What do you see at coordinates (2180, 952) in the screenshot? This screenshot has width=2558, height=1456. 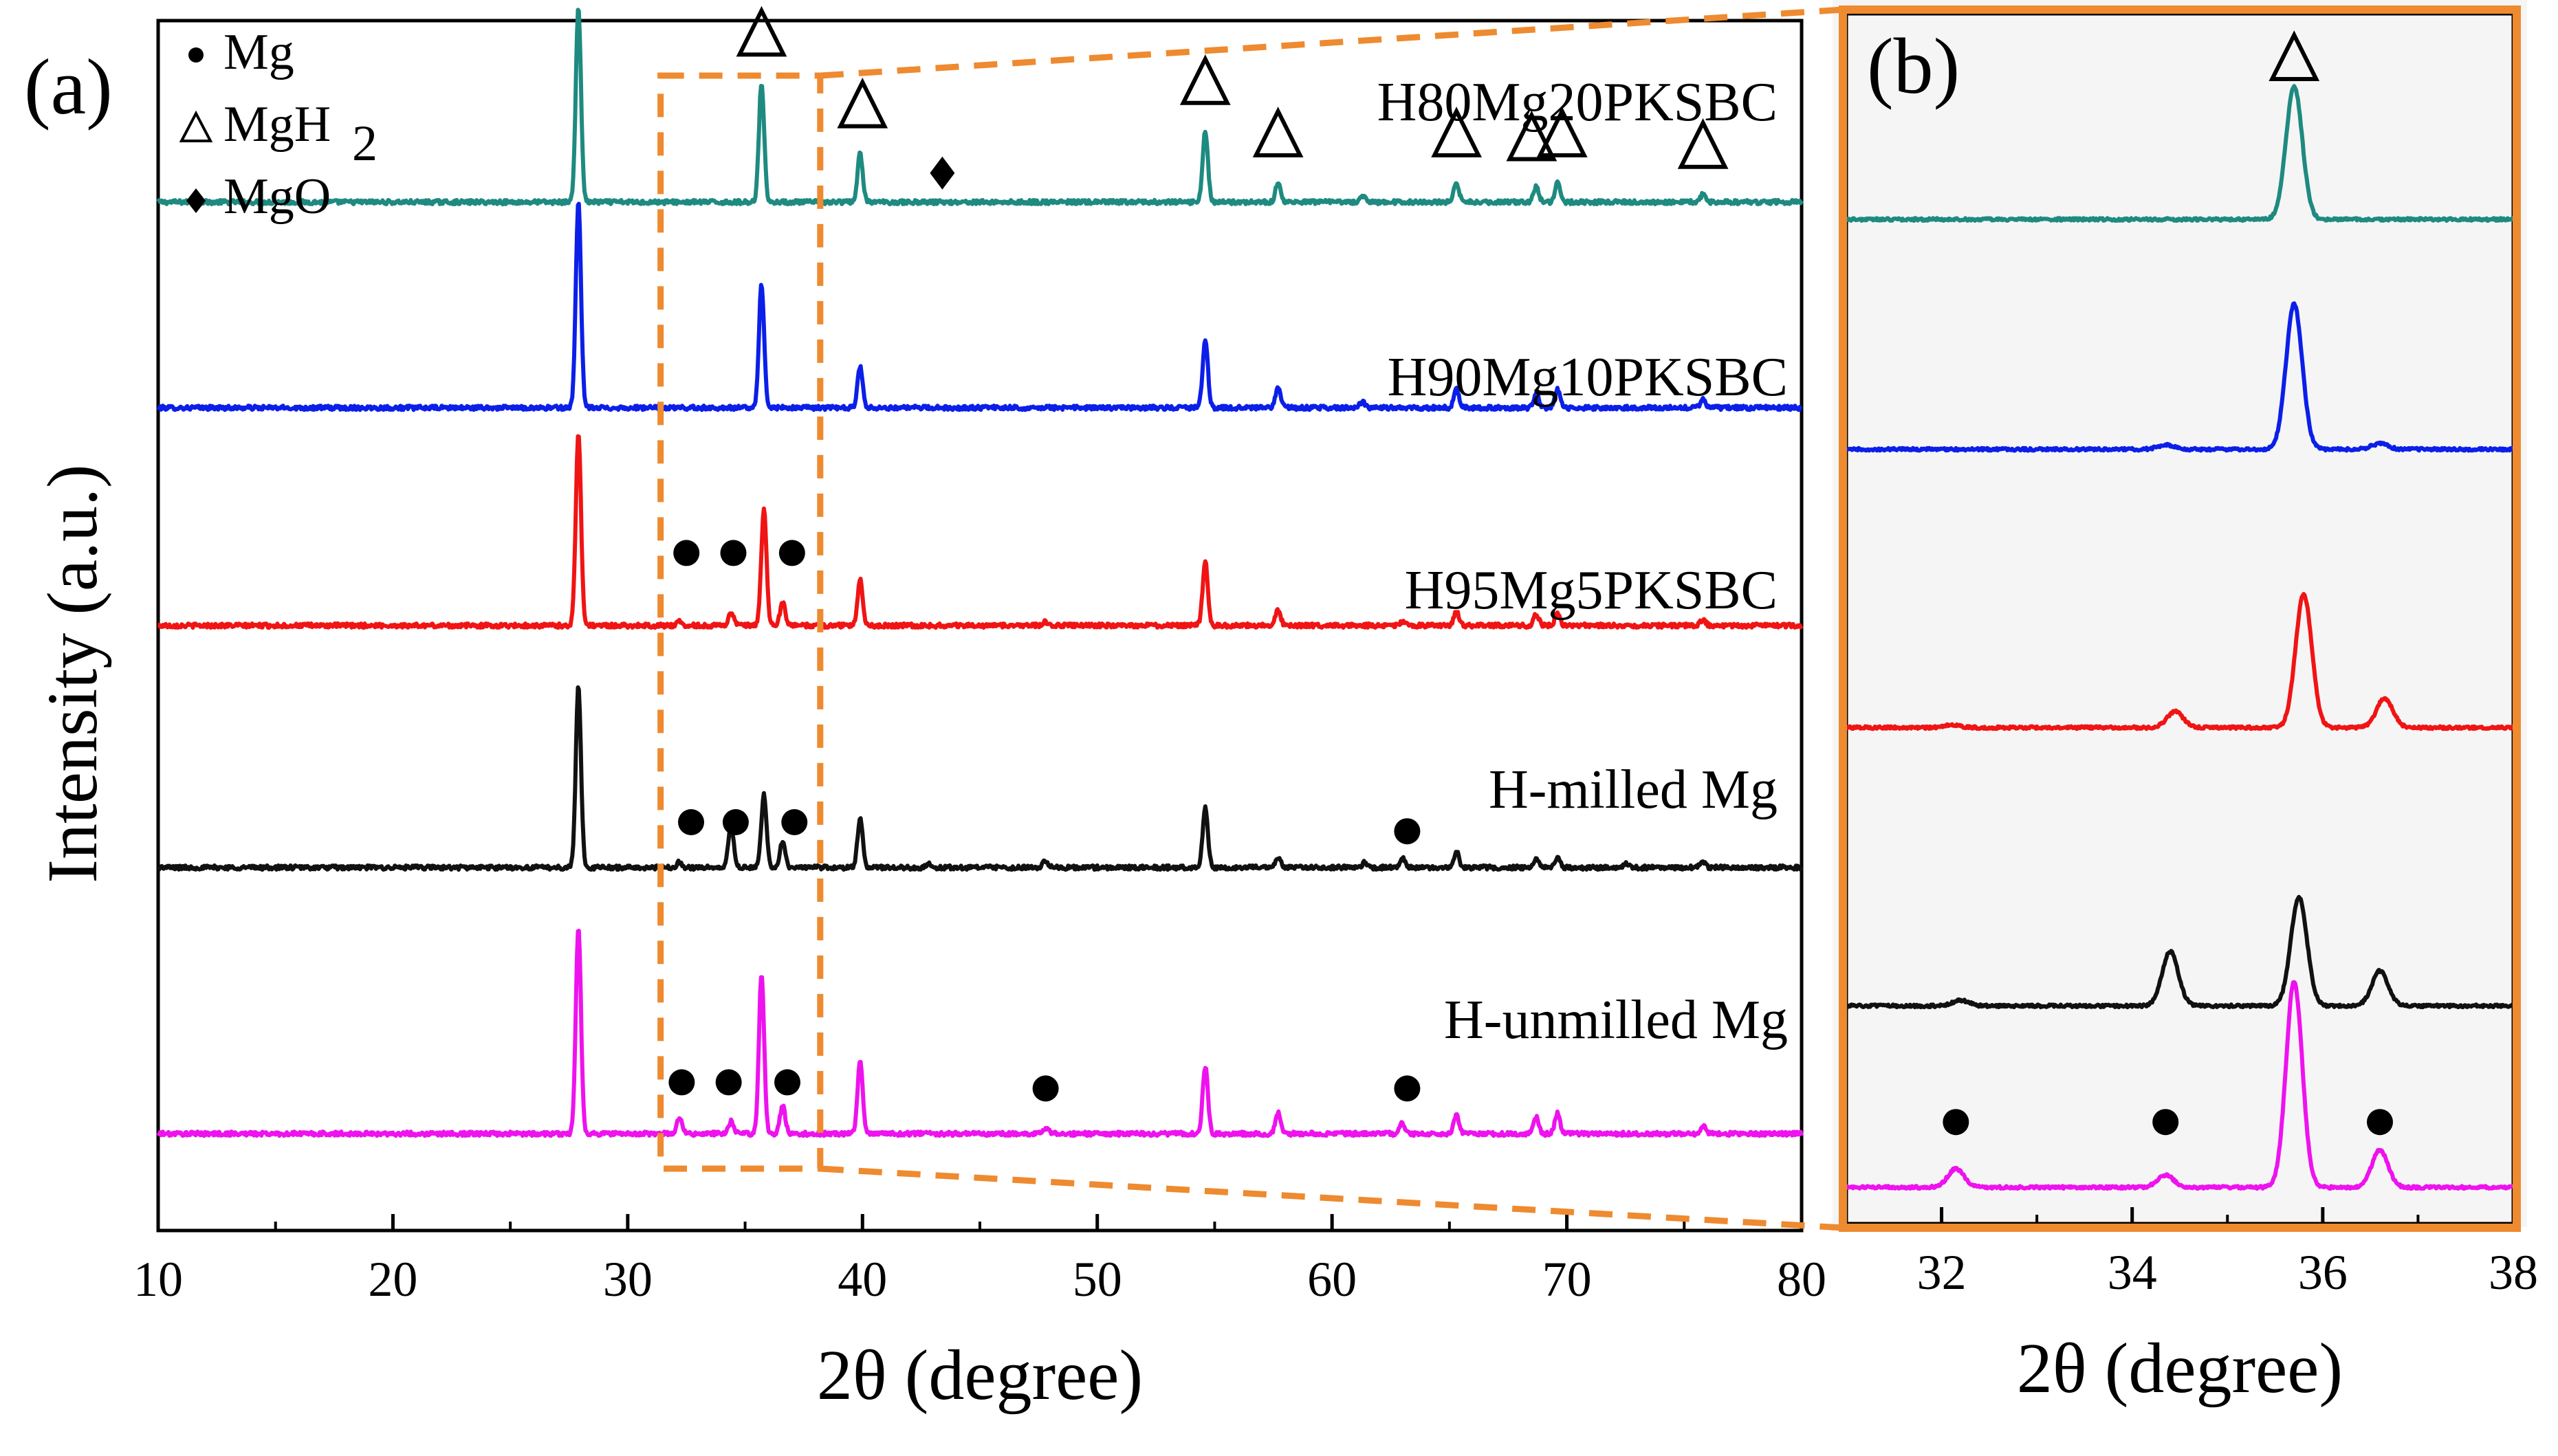 I see `zoom-series-line-h-milled-mg` at bounding box center [2180, 952].